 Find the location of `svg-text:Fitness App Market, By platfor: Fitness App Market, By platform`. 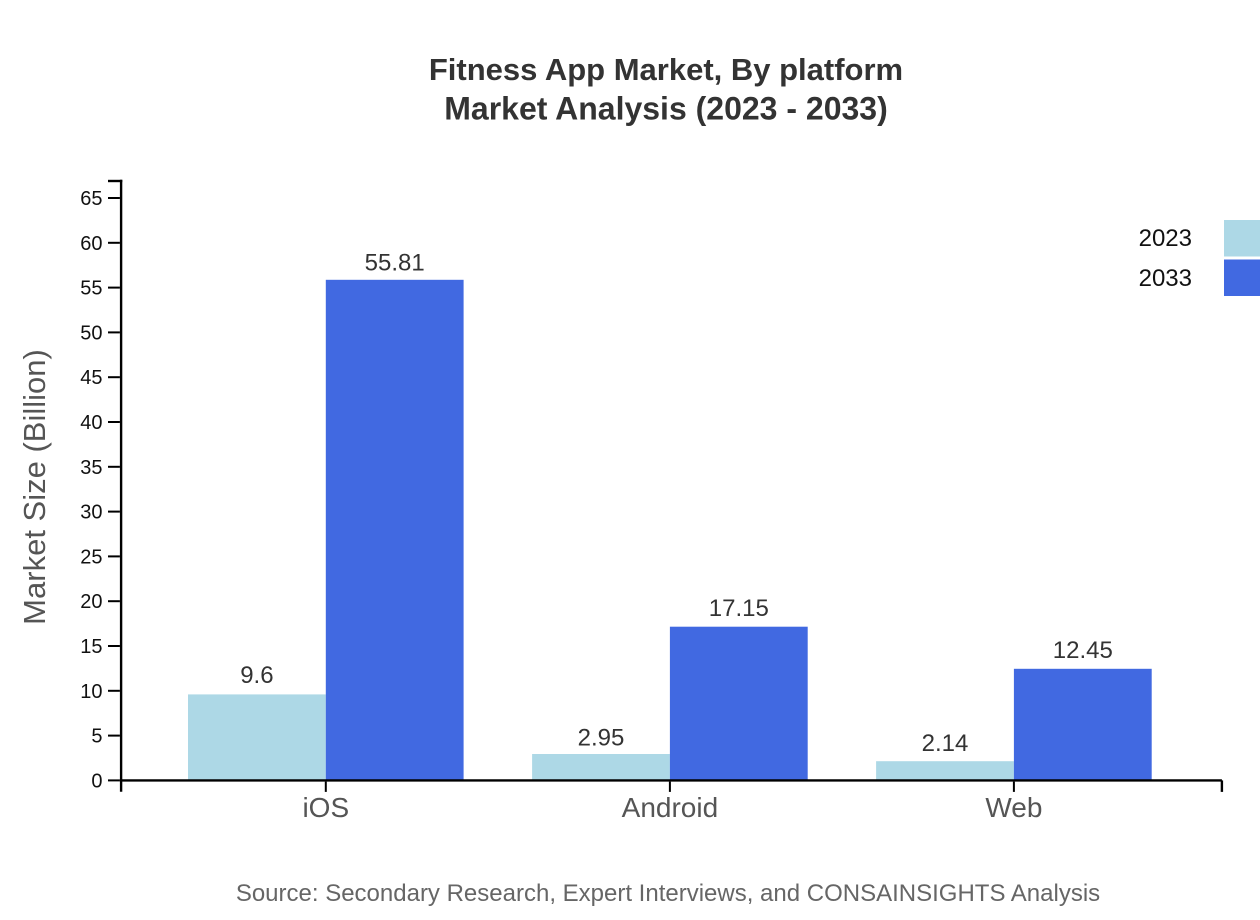

svg-text:Fitness App Market, By platfor: Fitness App Market, By platform is located at coordinates (666, 69).